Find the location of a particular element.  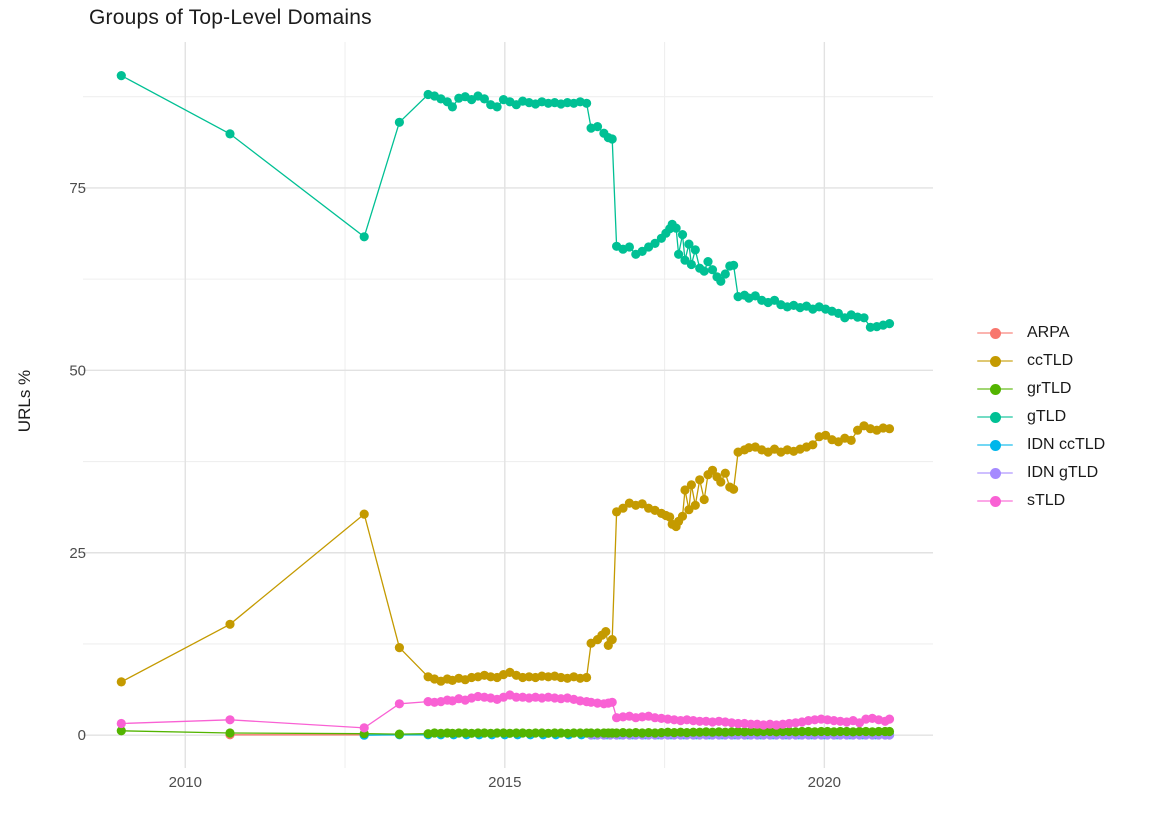

y-tick-label: 25 is located at coordinates (77, 553).